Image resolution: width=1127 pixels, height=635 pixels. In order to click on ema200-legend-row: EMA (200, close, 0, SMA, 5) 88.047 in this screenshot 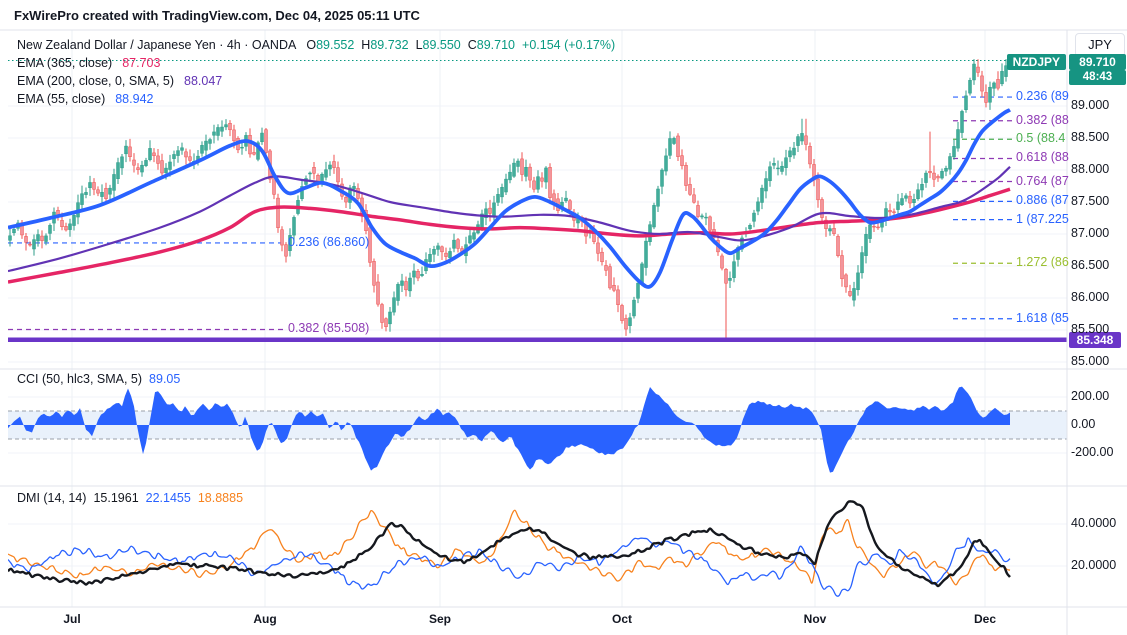, I will do `click(120, 81)`.